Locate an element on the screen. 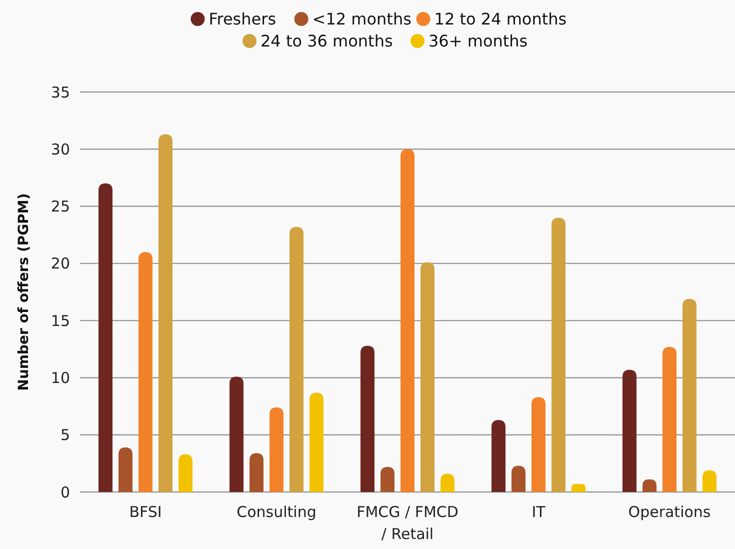 The width and height of the screenshot is (735, 549). y-tick-label: 25 is located at coordinates (60, 207).